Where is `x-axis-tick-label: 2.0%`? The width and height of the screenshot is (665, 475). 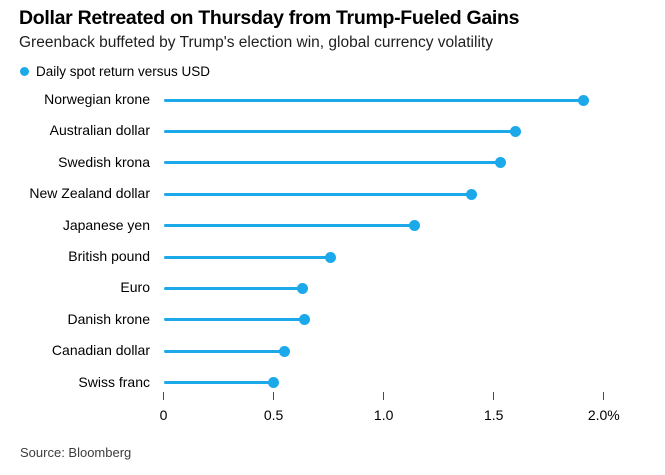
x-axis-tick-label: 2.0% is located at coordinates (603, 415).